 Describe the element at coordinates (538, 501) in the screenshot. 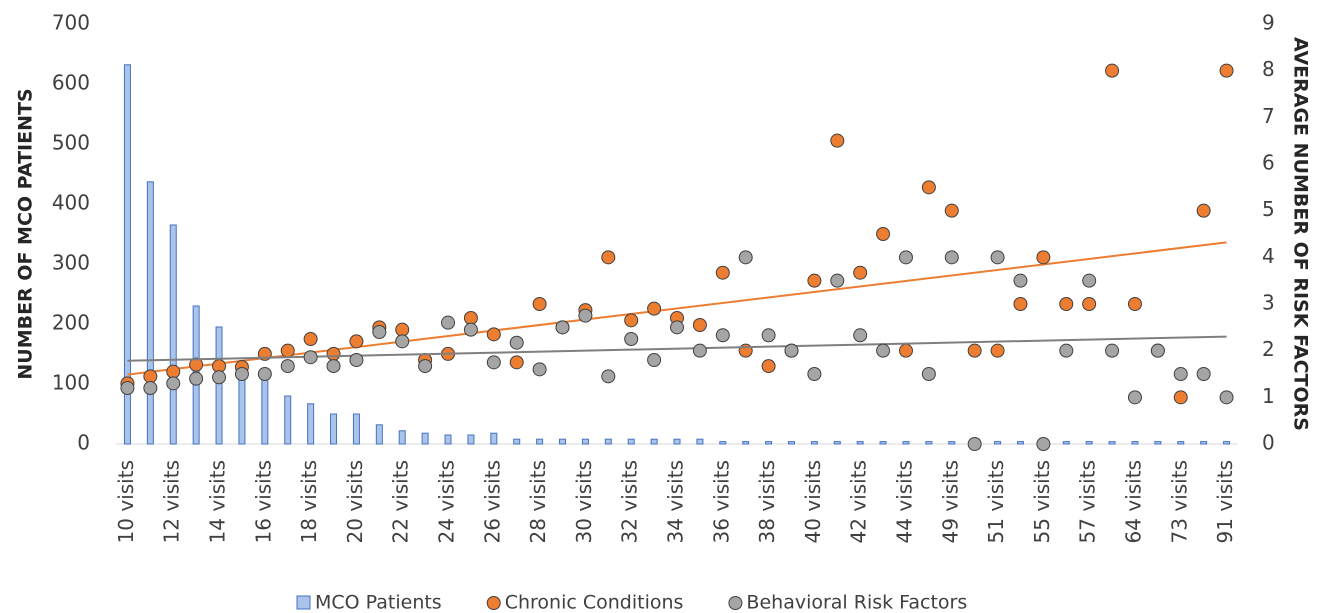

I see `x-tick-label: 28 visits` at that location.